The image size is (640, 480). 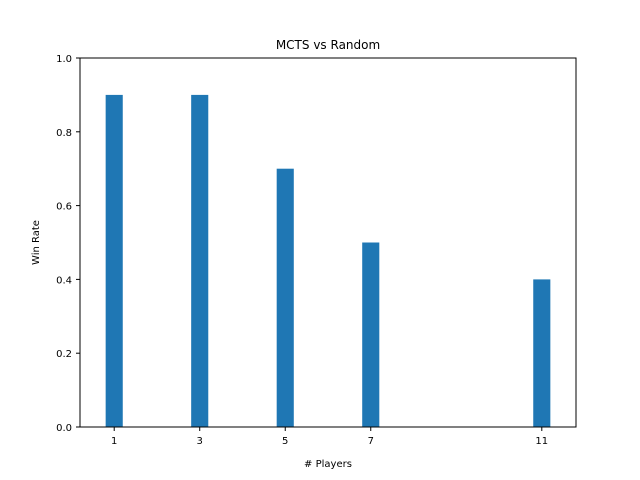 I want to click on x-axis-ticks: 1 3 5 7 11, so click(x=329, y=437).